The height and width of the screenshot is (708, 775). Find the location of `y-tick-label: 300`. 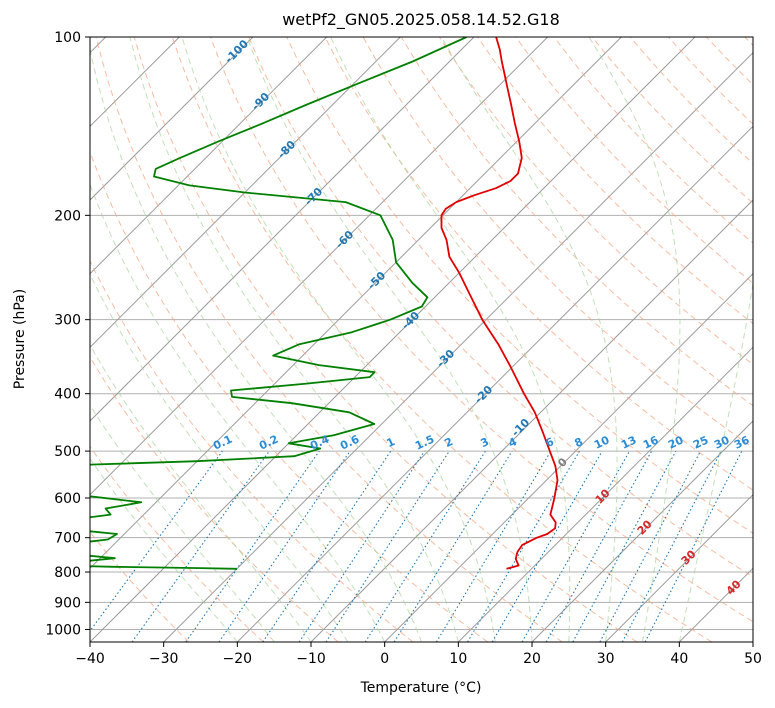

y-tick-label: 300 is located at coordinates (67, 321).